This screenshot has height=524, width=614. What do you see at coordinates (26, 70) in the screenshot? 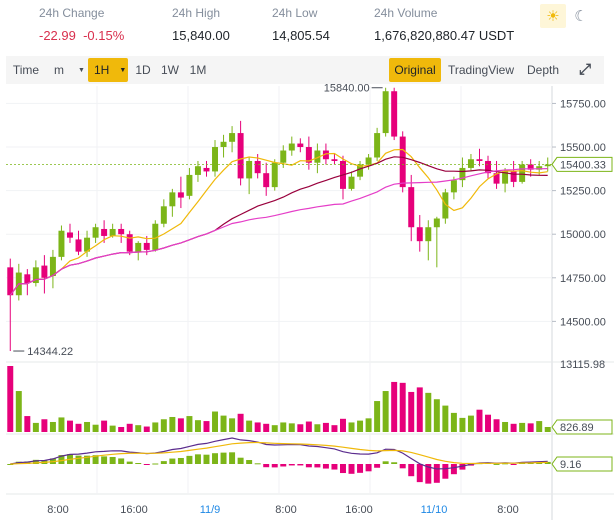
I see `time-button: Time` at bounding box center [26, 70].